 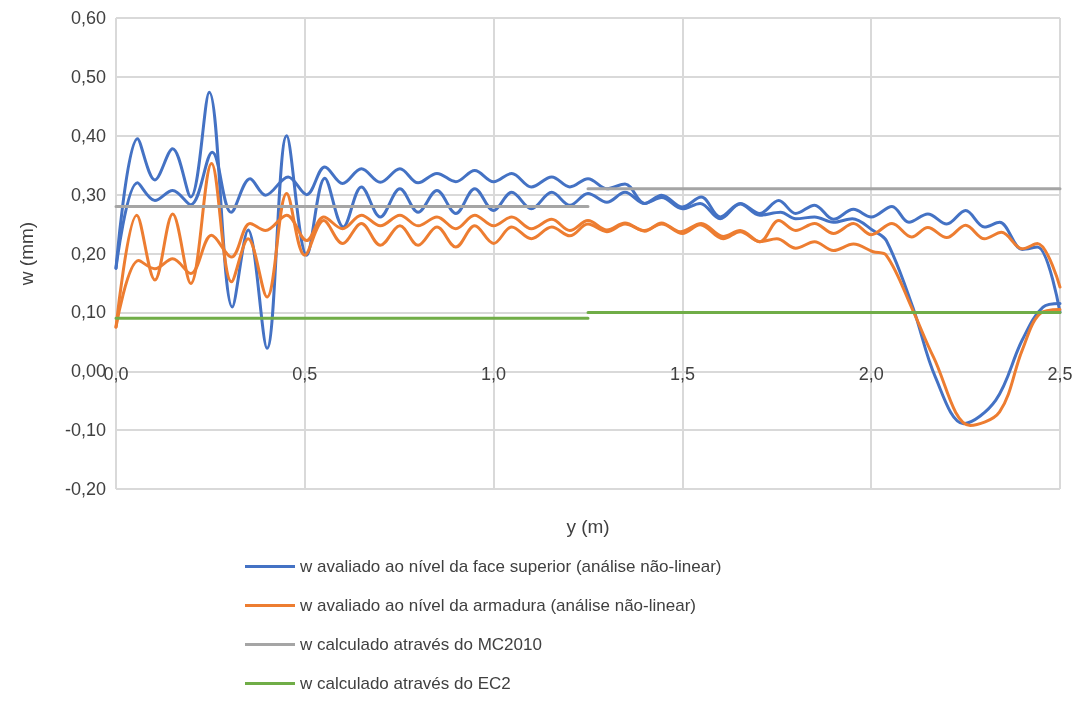 What do you see at coordinates (305, 374) in the screenshot?
I see `x-tick-label: 0,5` at bounding box center [305, 374].